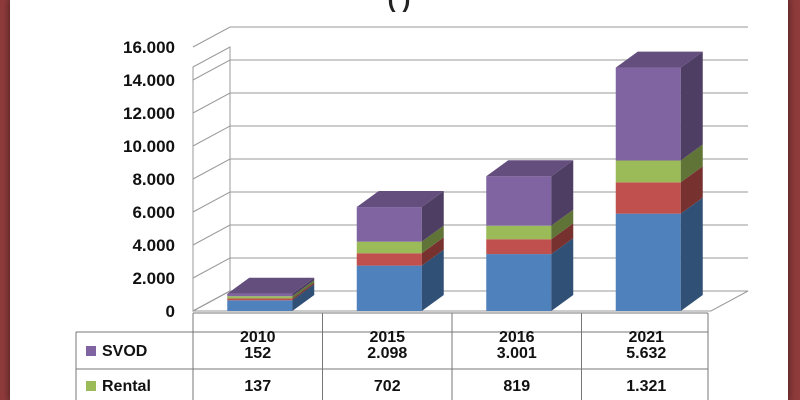 This screenshot has width=800, height=400. What do you see at coordinates (153, 212) in the screenshot?
I see `y-tick-label: 6.000` at bounding box center [153, 212].